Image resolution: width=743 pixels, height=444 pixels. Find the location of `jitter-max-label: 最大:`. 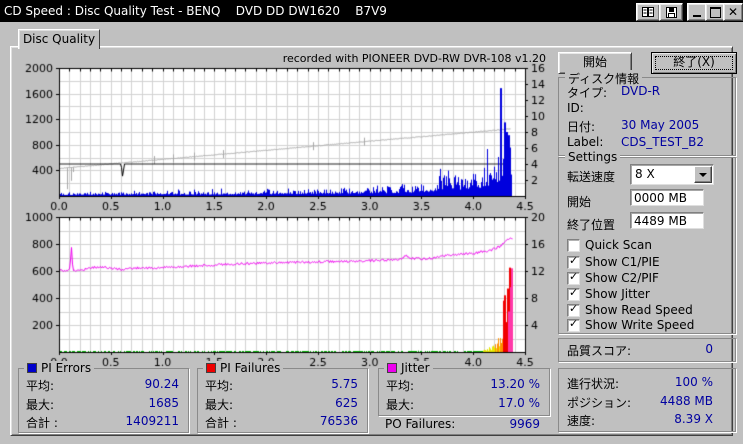

jitter-max-label: 最大: is located at coordinates (400, 405).